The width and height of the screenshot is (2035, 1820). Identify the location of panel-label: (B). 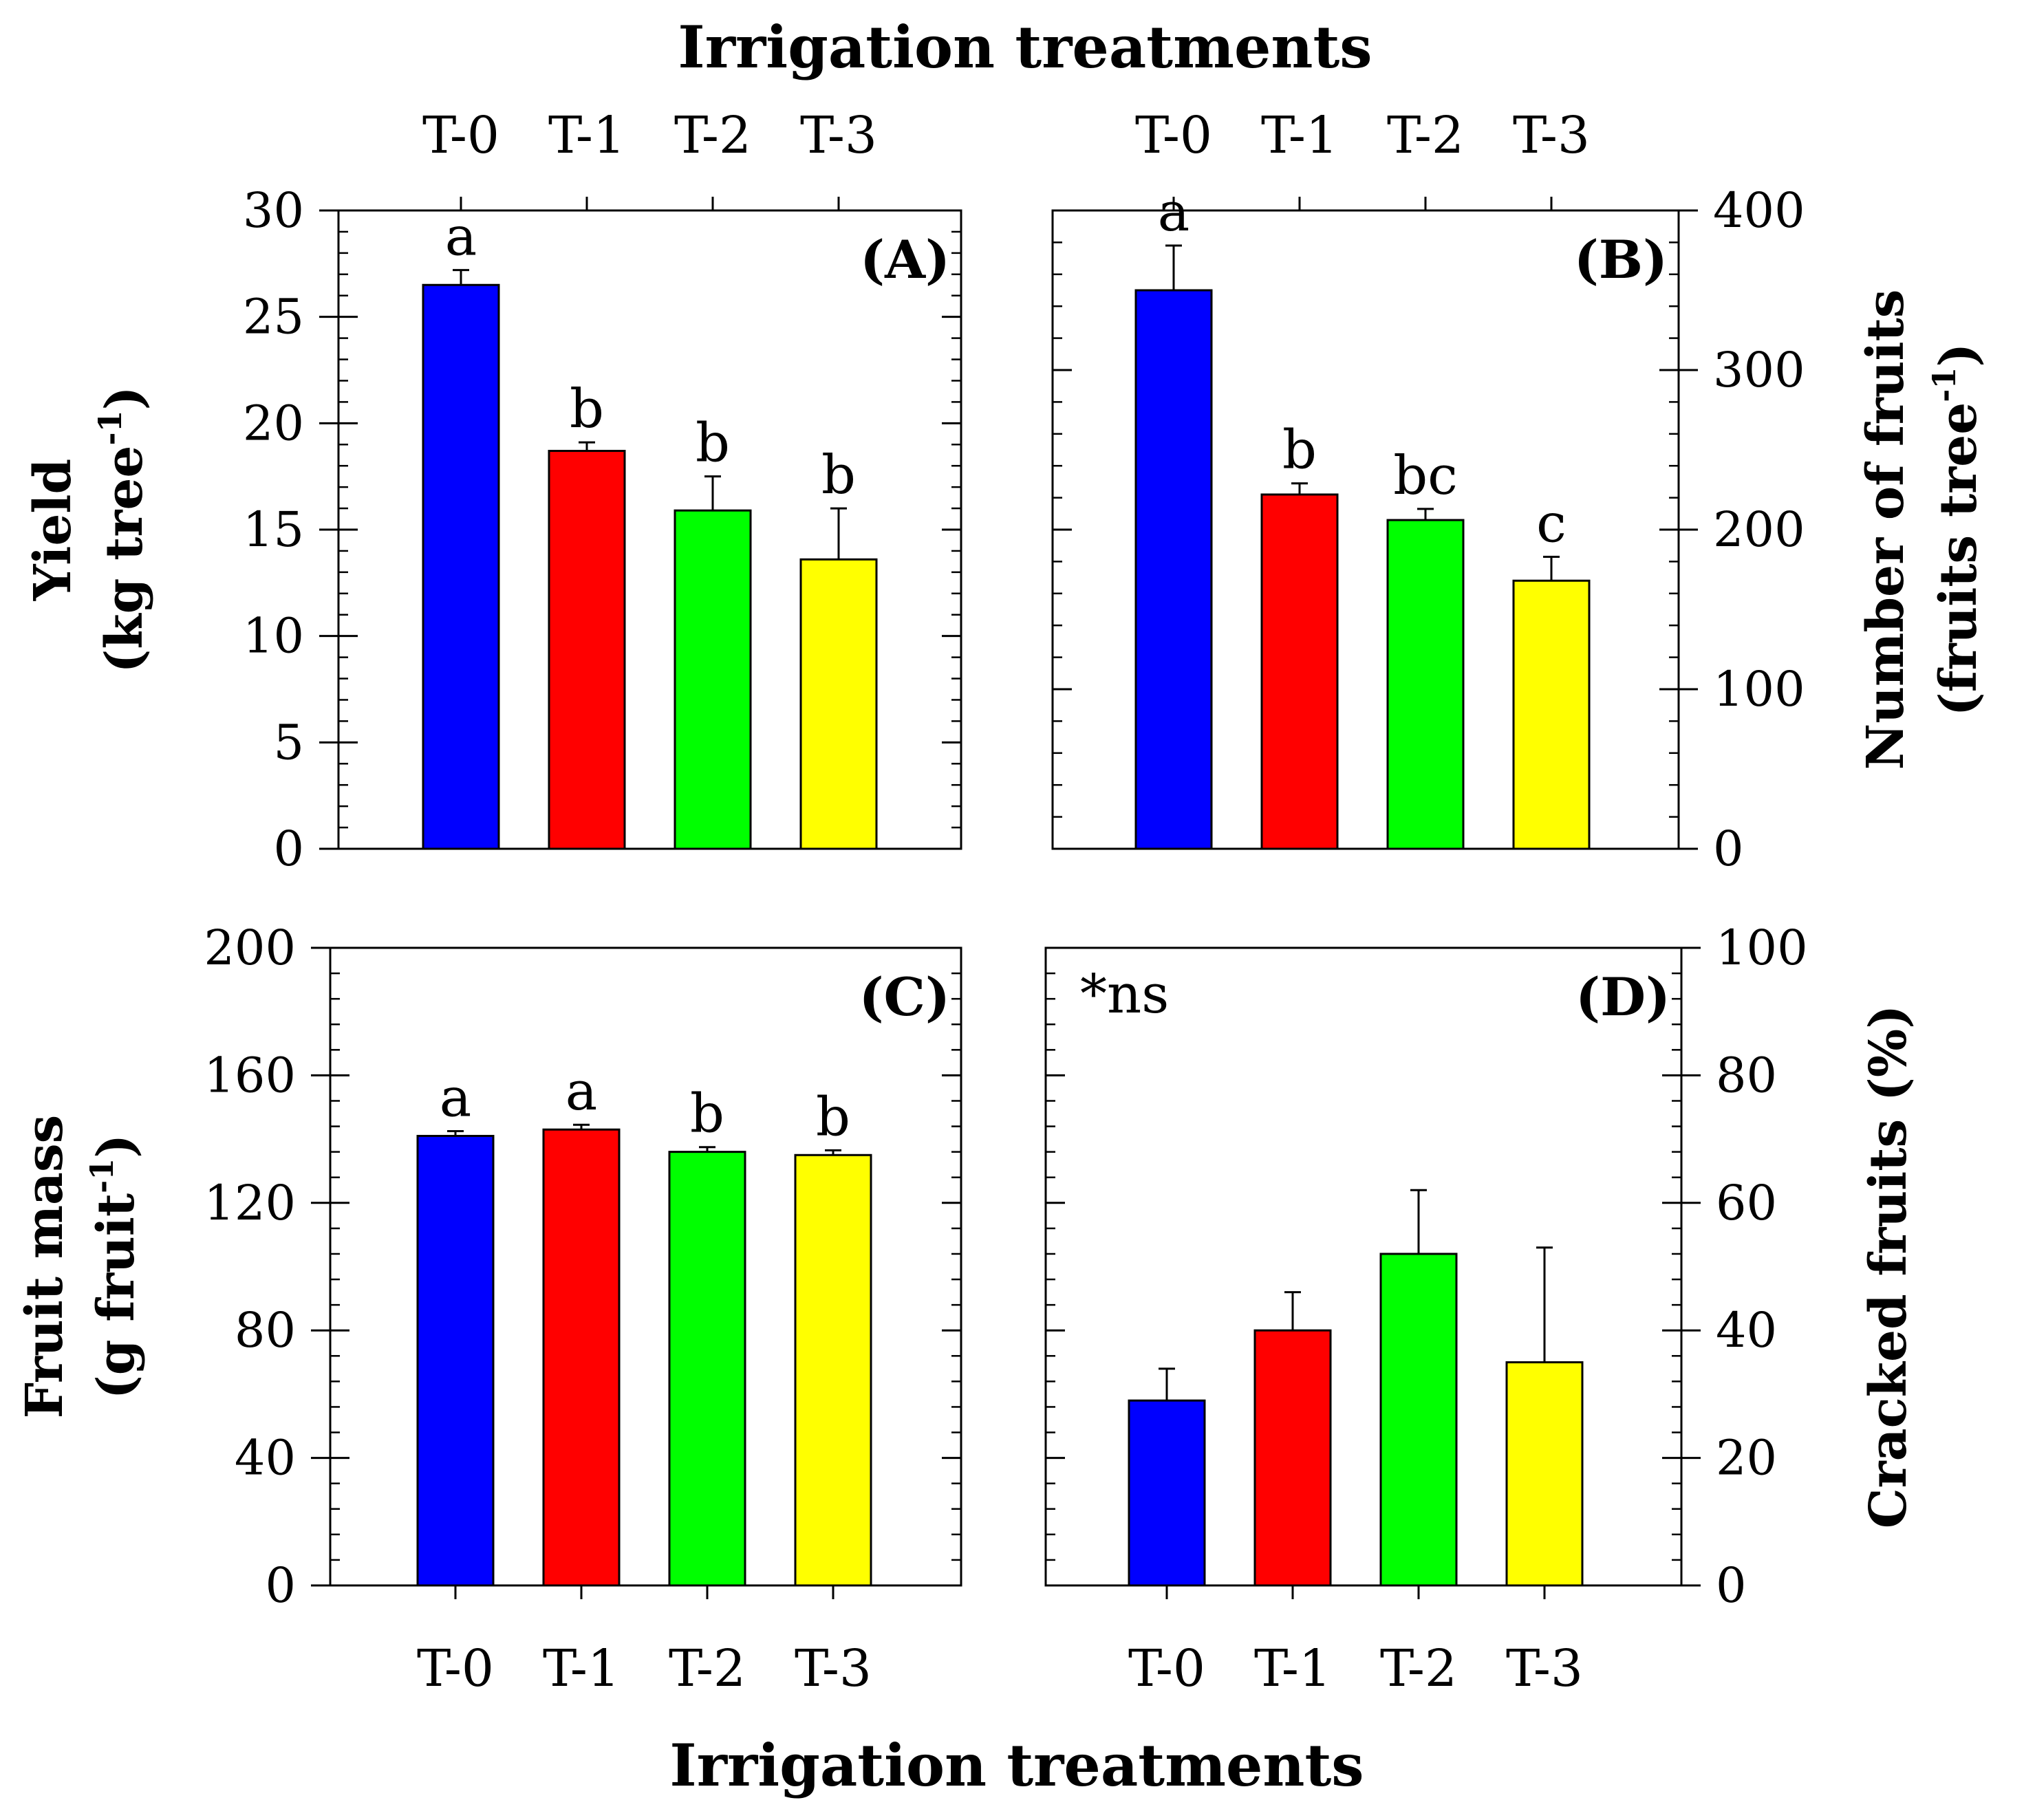
(1621, 259).